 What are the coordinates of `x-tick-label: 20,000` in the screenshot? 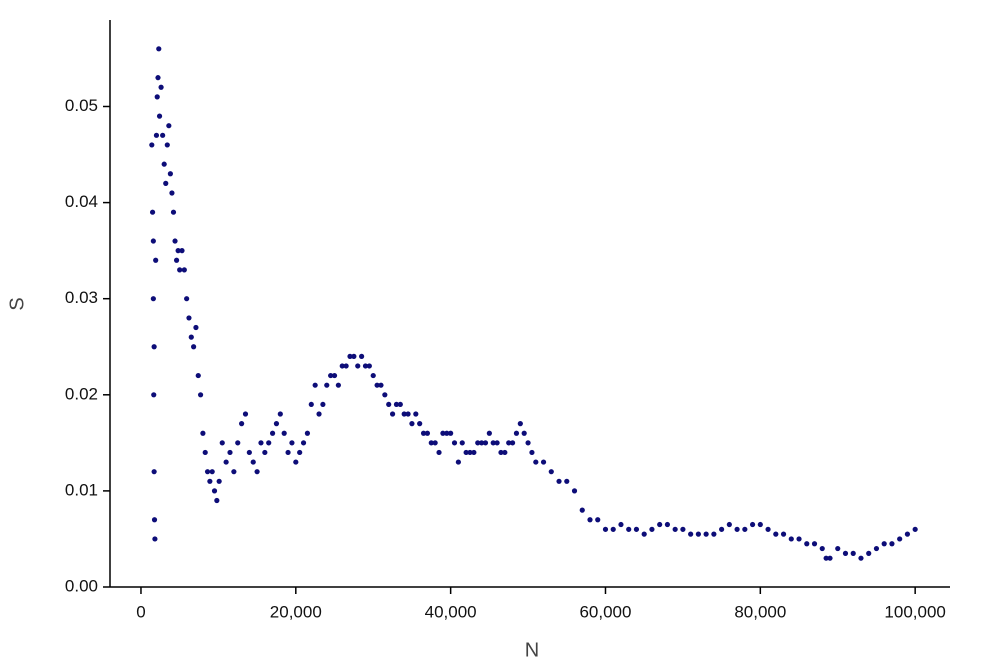 It's located at (296, 611).